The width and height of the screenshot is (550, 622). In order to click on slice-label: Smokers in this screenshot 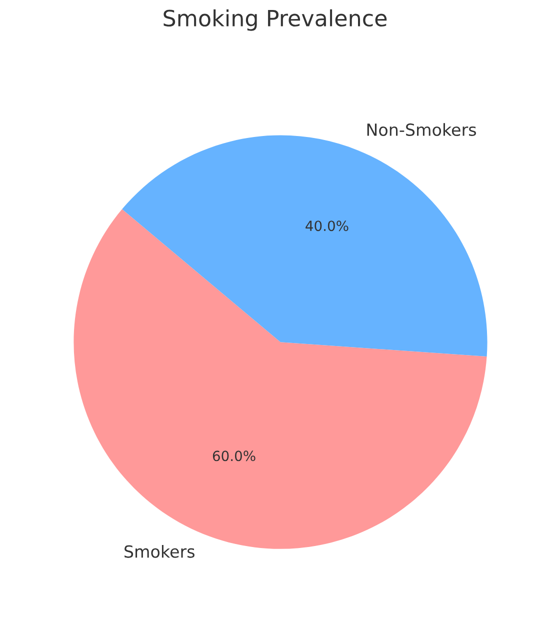, I will do `click(159, 551)`.